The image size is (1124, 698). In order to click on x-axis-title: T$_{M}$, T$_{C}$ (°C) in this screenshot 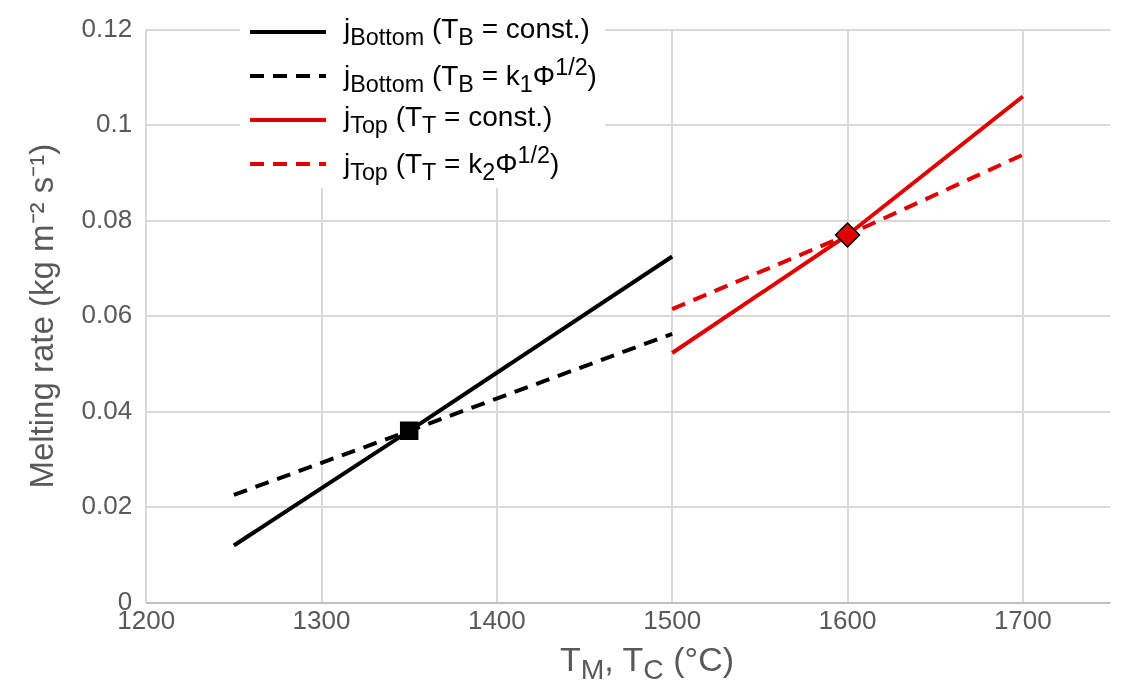, I will do `click(647, 663)`.